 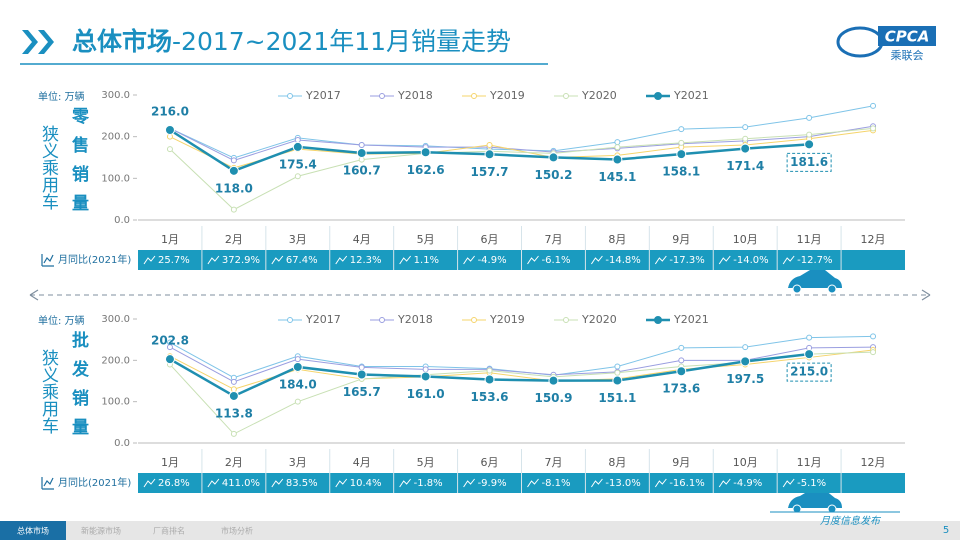 I want to click on yoy-value: -17.3%, so click(x=686, y=260).